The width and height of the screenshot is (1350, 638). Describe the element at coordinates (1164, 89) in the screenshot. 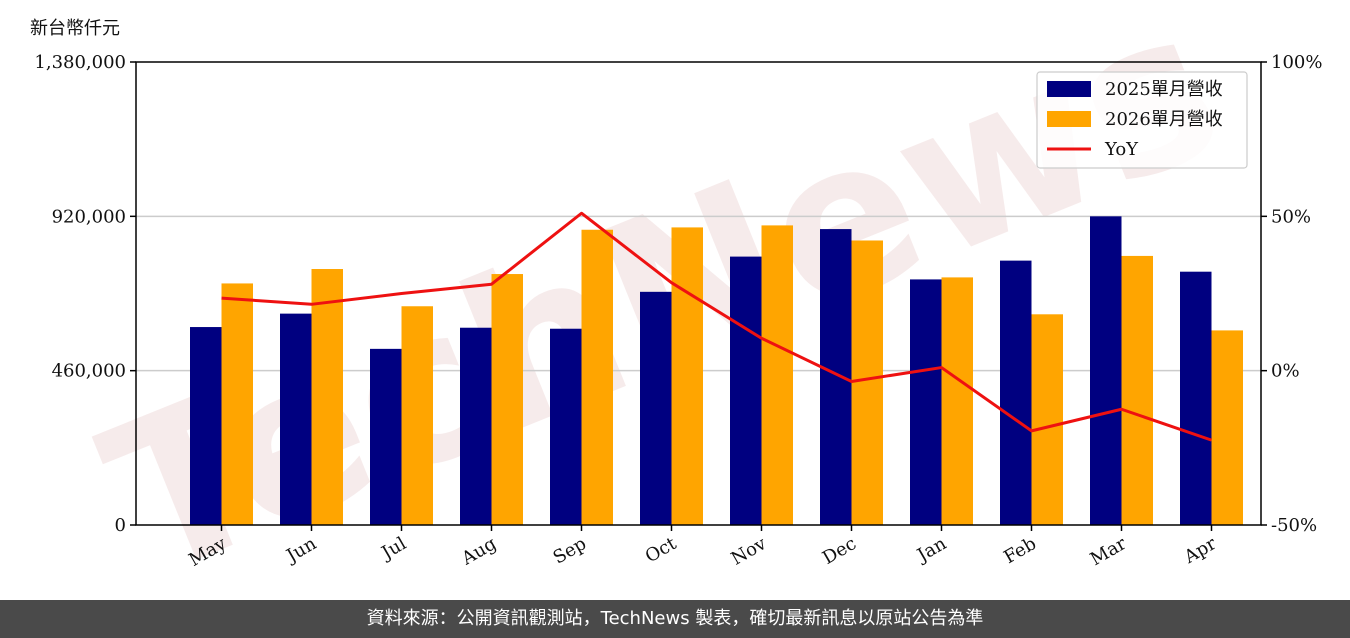

I see `legend-label: 2025單月營收` at that location.